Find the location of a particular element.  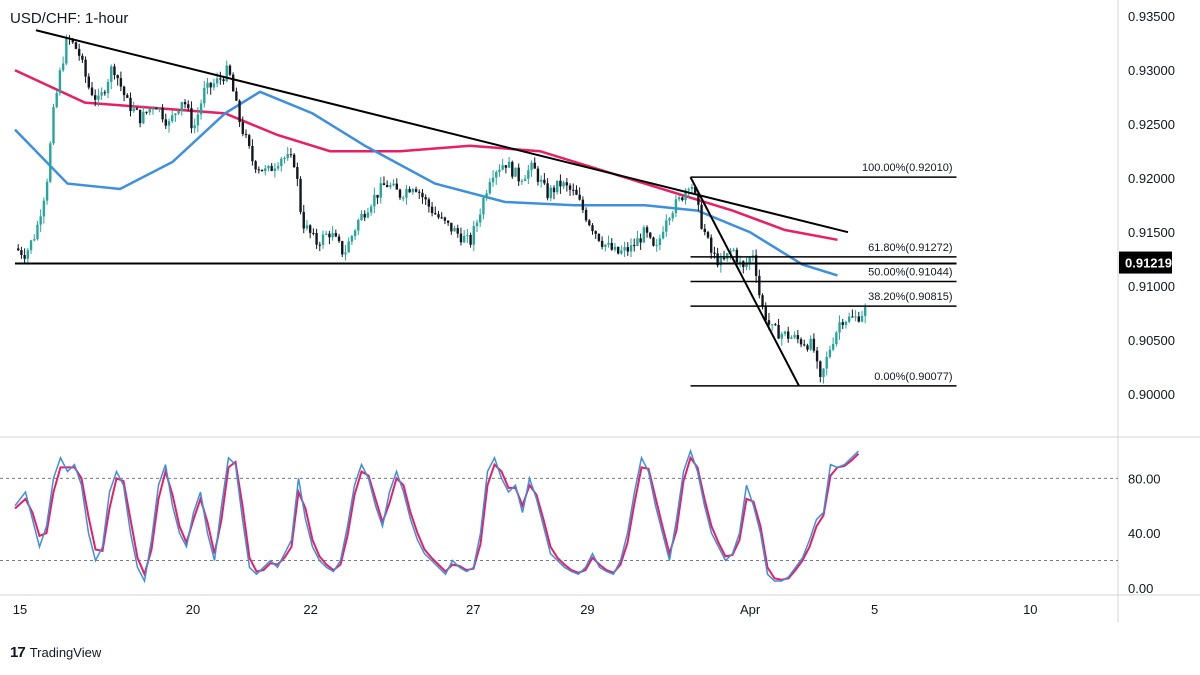

price-tick-label: 0.90000 is located at coordinates (1151, 394).